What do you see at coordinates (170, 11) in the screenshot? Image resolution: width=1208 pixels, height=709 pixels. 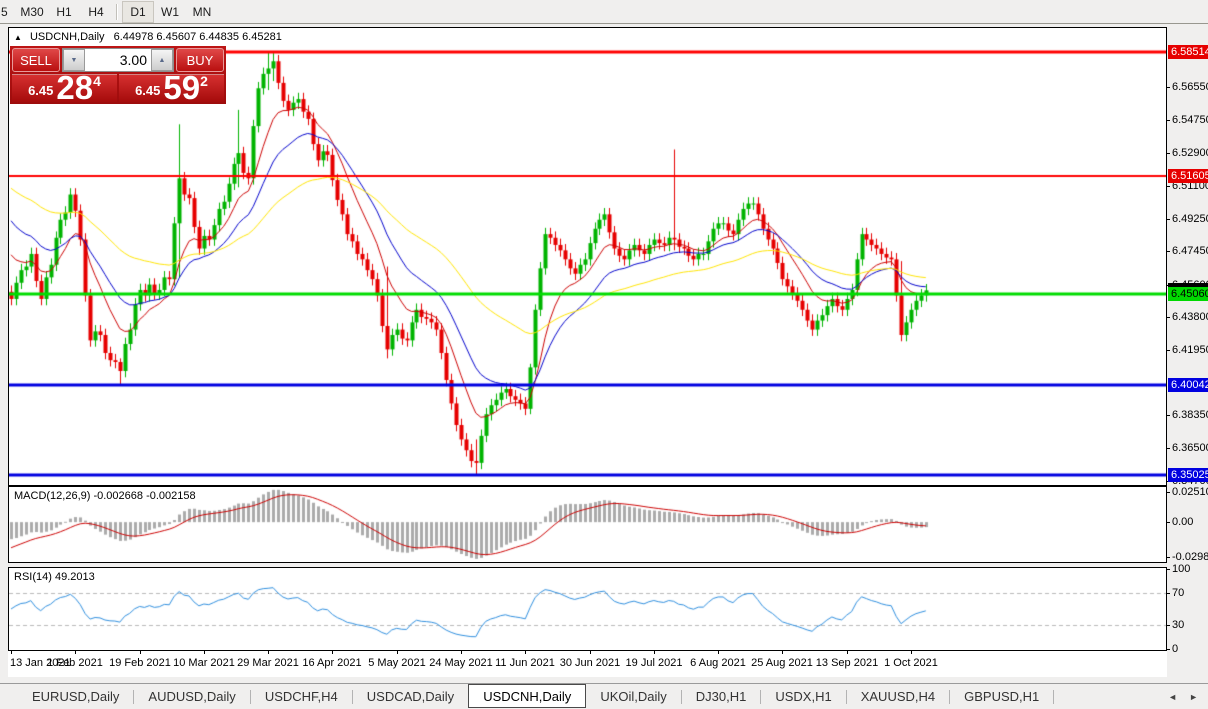 I see `timeframe-button-w1: W1` at bounding box center [170, 11].